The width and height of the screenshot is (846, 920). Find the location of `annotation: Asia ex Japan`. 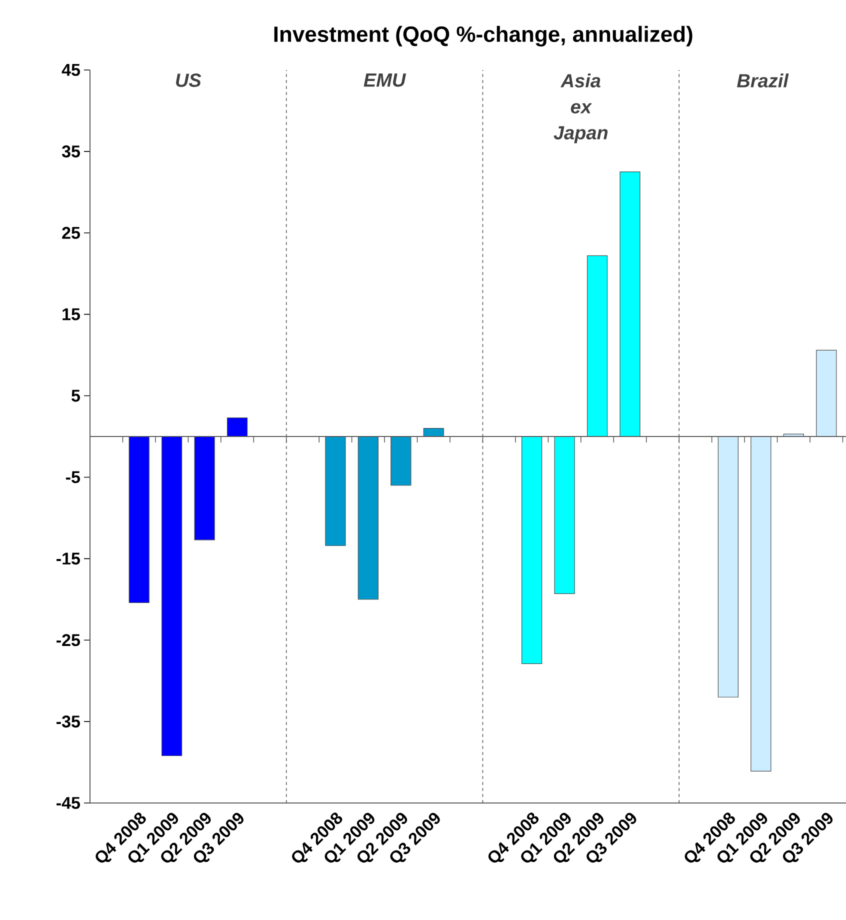

annotation: Asia ex Japan is located at coordinates (581, 109).